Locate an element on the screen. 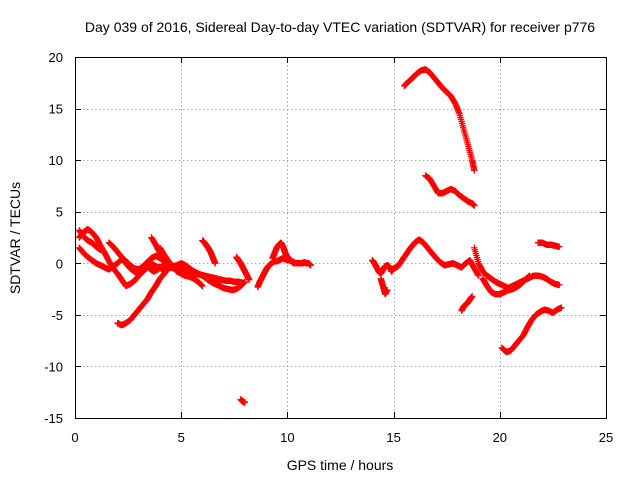  series-t17 is located at coordinates (450, 190).